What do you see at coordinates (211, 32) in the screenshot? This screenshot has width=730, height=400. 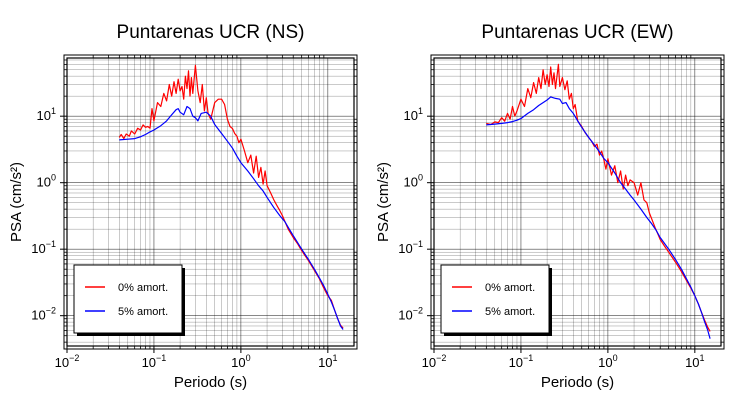 I see `chart-title: Puntarenas UCR (NS)` at bounding box center [211, 32].